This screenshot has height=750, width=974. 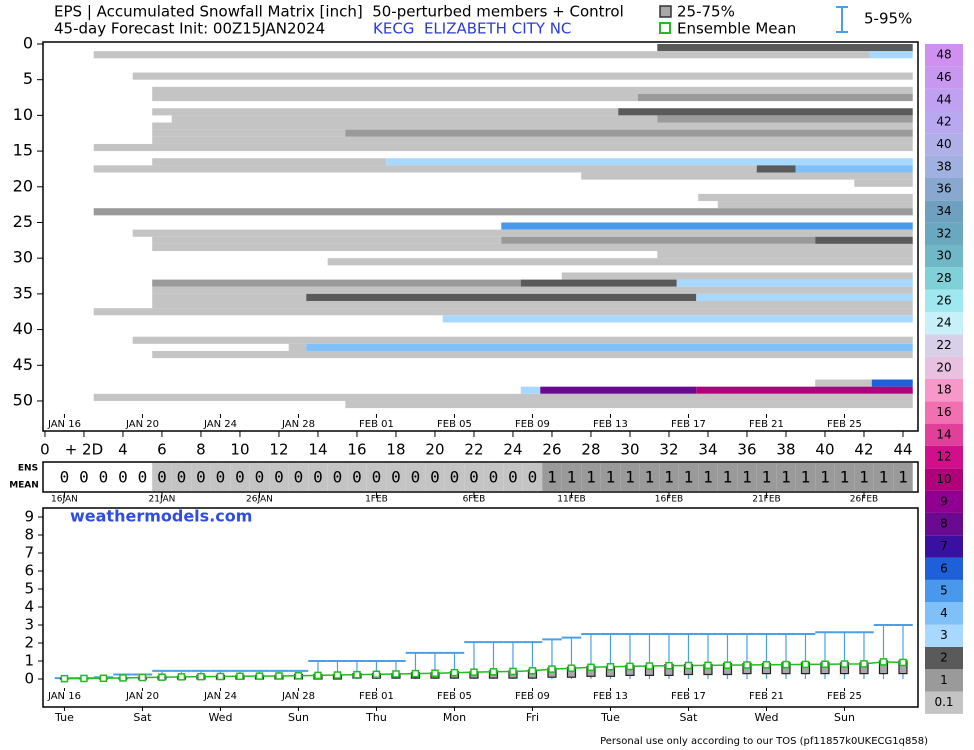 What do you see at coordinates (376, 717) in the screenshot?
I see `weekday-label: Thu` at bounding box center [376, 717].